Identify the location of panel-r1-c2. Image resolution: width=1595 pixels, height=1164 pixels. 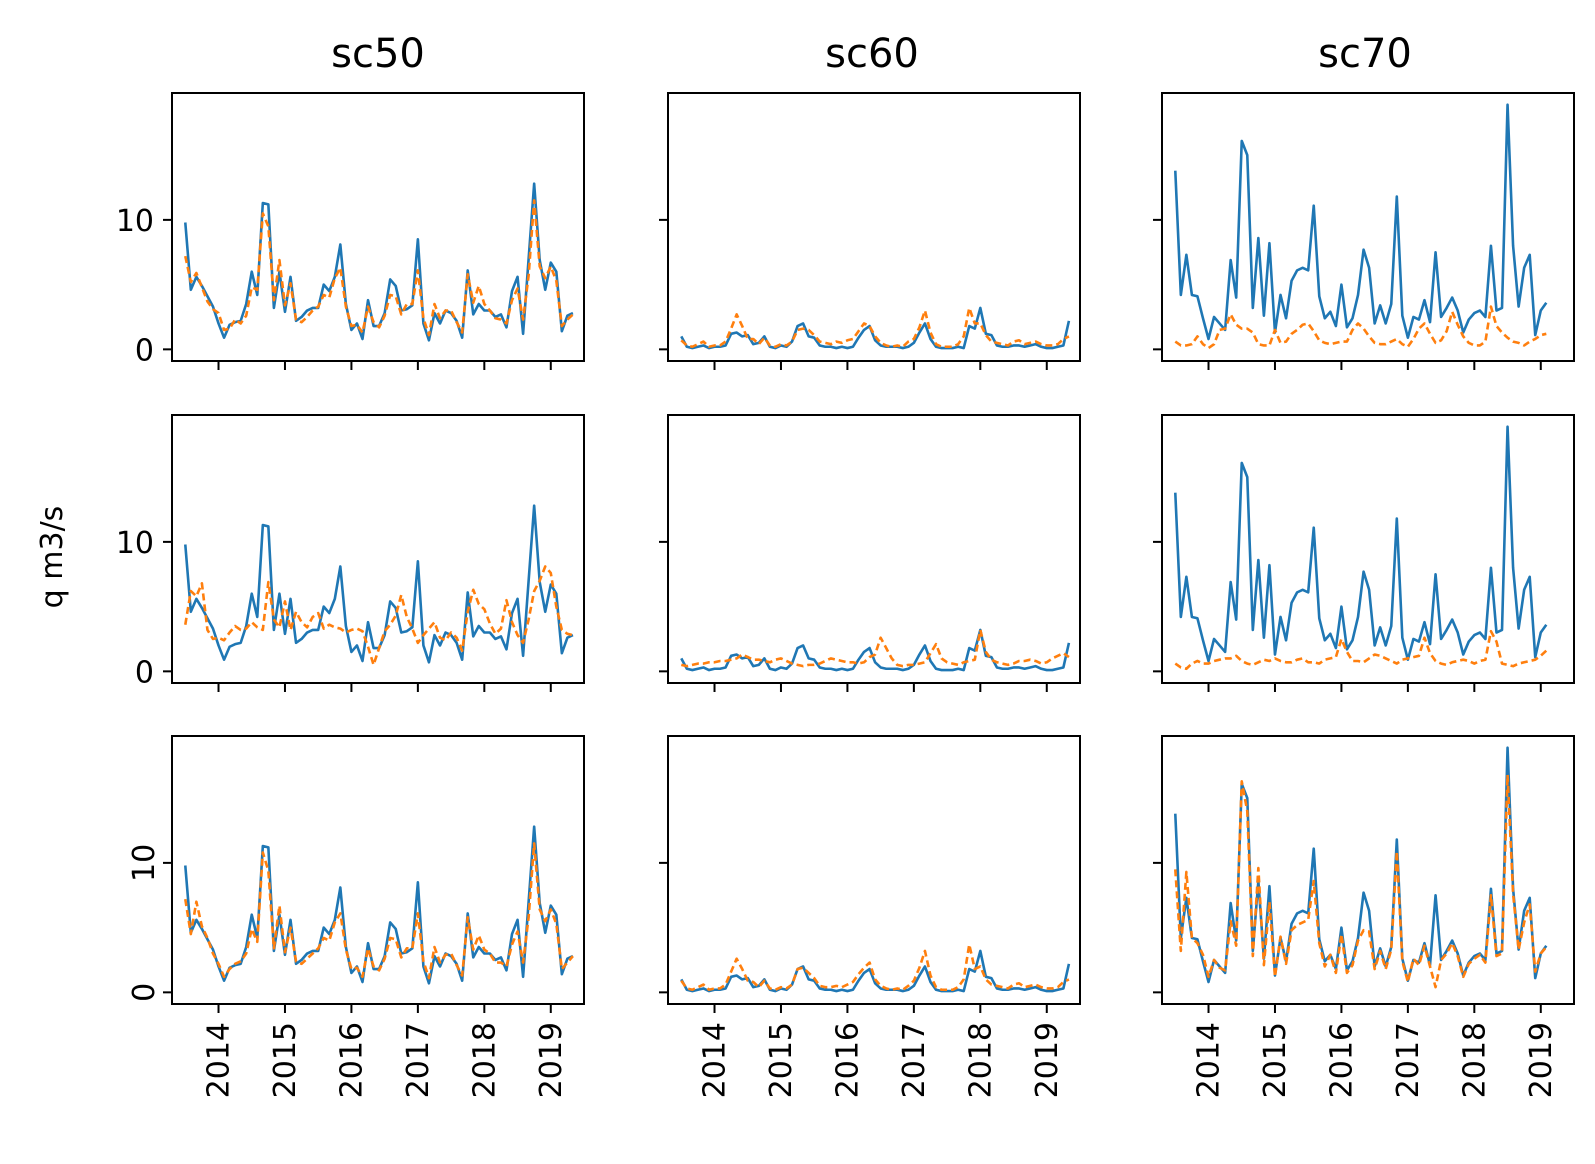
(870, 231).